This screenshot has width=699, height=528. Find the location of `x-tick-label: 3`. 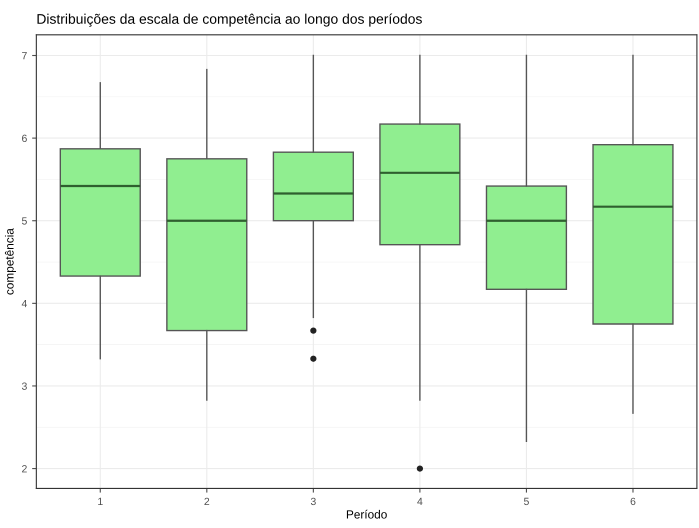

x-tick-label: 3 is located at coordinates (313, 502).